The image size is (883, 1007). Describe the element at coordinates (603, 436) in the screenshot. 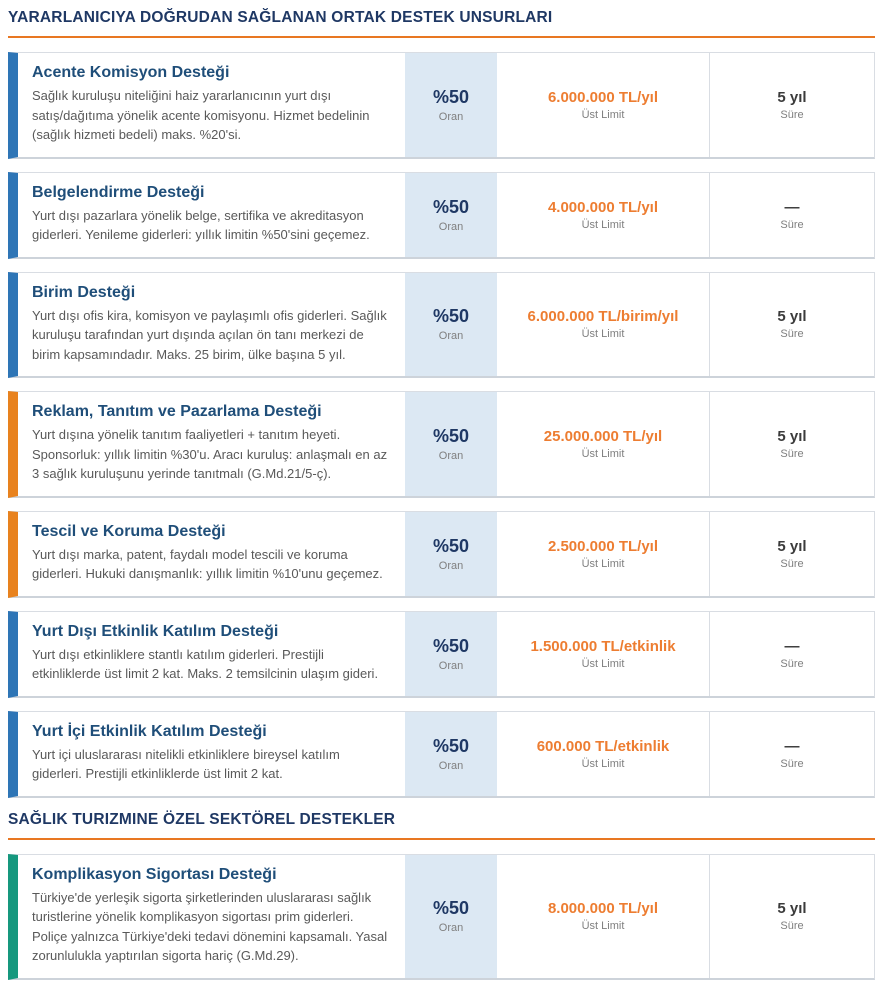

I see `limit-value: 25.000.000 TL/yıl` at that location.